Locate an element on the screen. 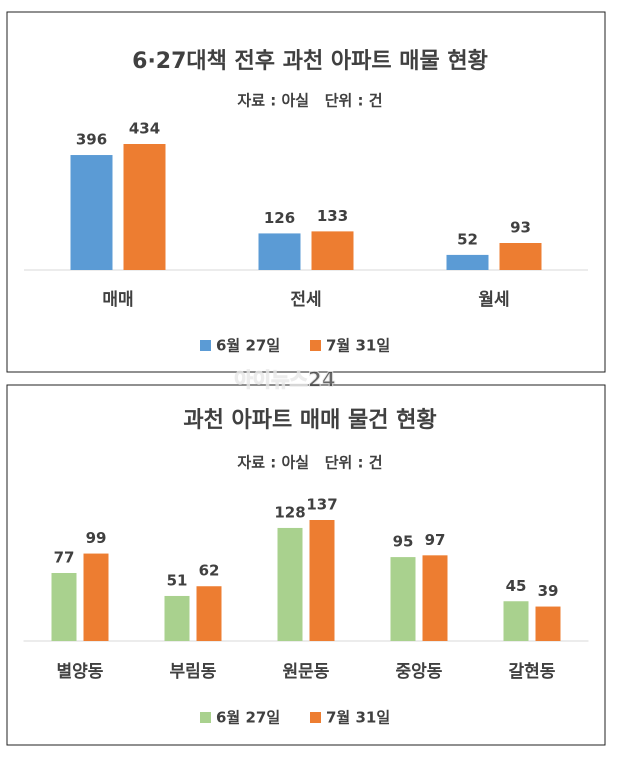  value-label: 99 is located at coordinates (96, 538).